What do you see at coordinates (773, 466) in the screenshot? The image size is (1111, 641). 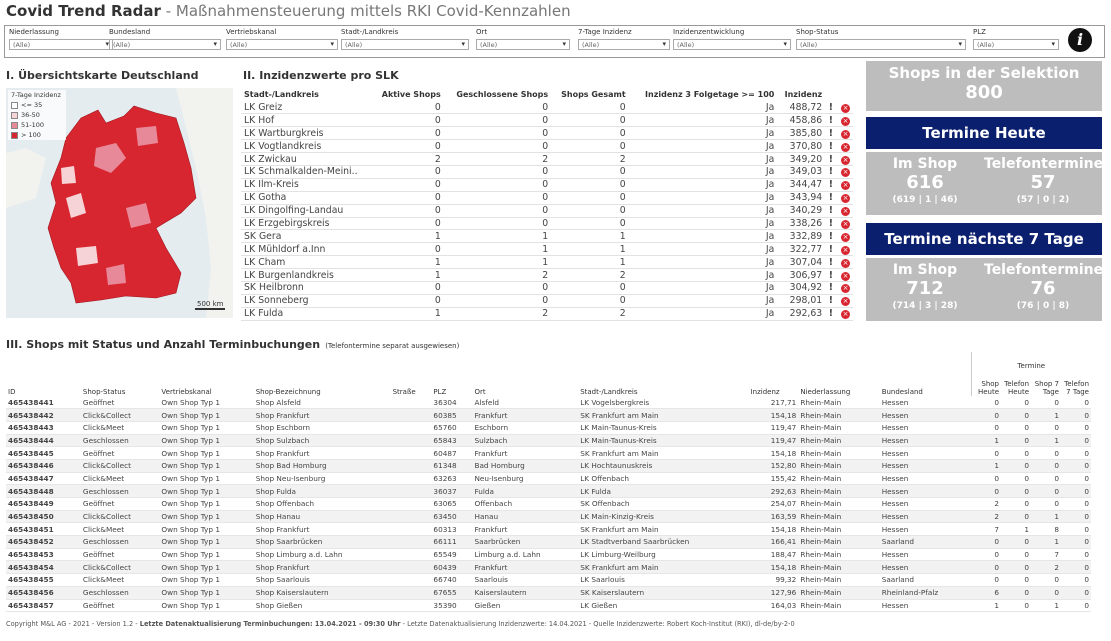 I see `table-cell: 152,80` at bounding box center [773, 466].